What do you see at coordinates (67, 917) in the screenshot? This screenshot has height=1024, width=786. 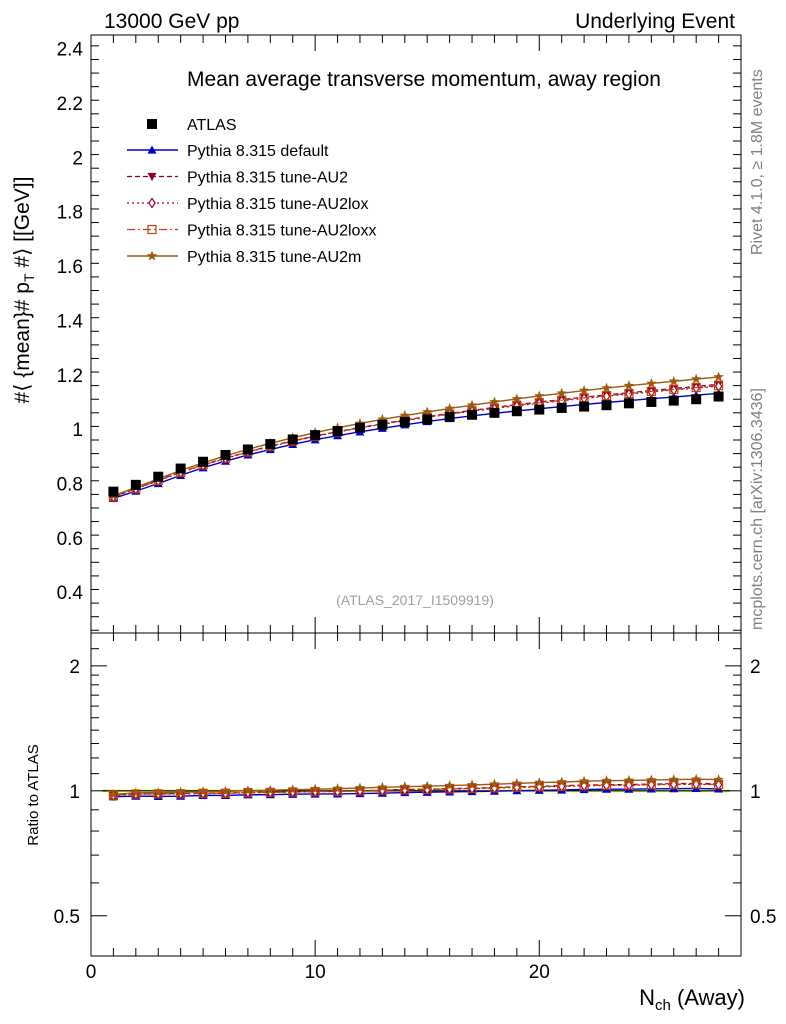 I see `ratio-tick-label: 0.5` at bounding box center [67, 917].